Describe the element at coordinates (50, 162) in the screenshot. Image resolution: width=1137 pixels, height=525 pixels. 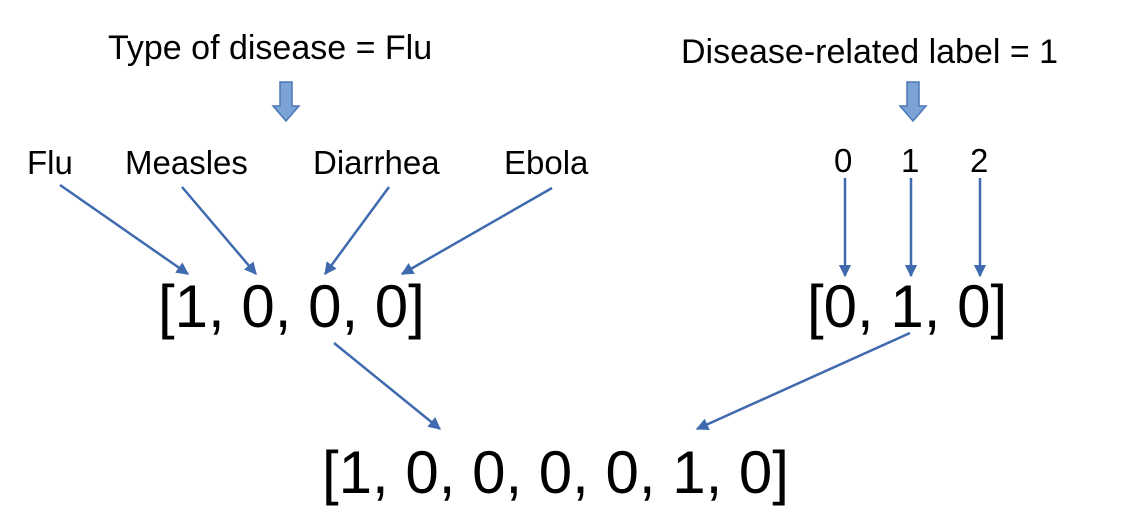
I see `category-flu: Flu` at that location.